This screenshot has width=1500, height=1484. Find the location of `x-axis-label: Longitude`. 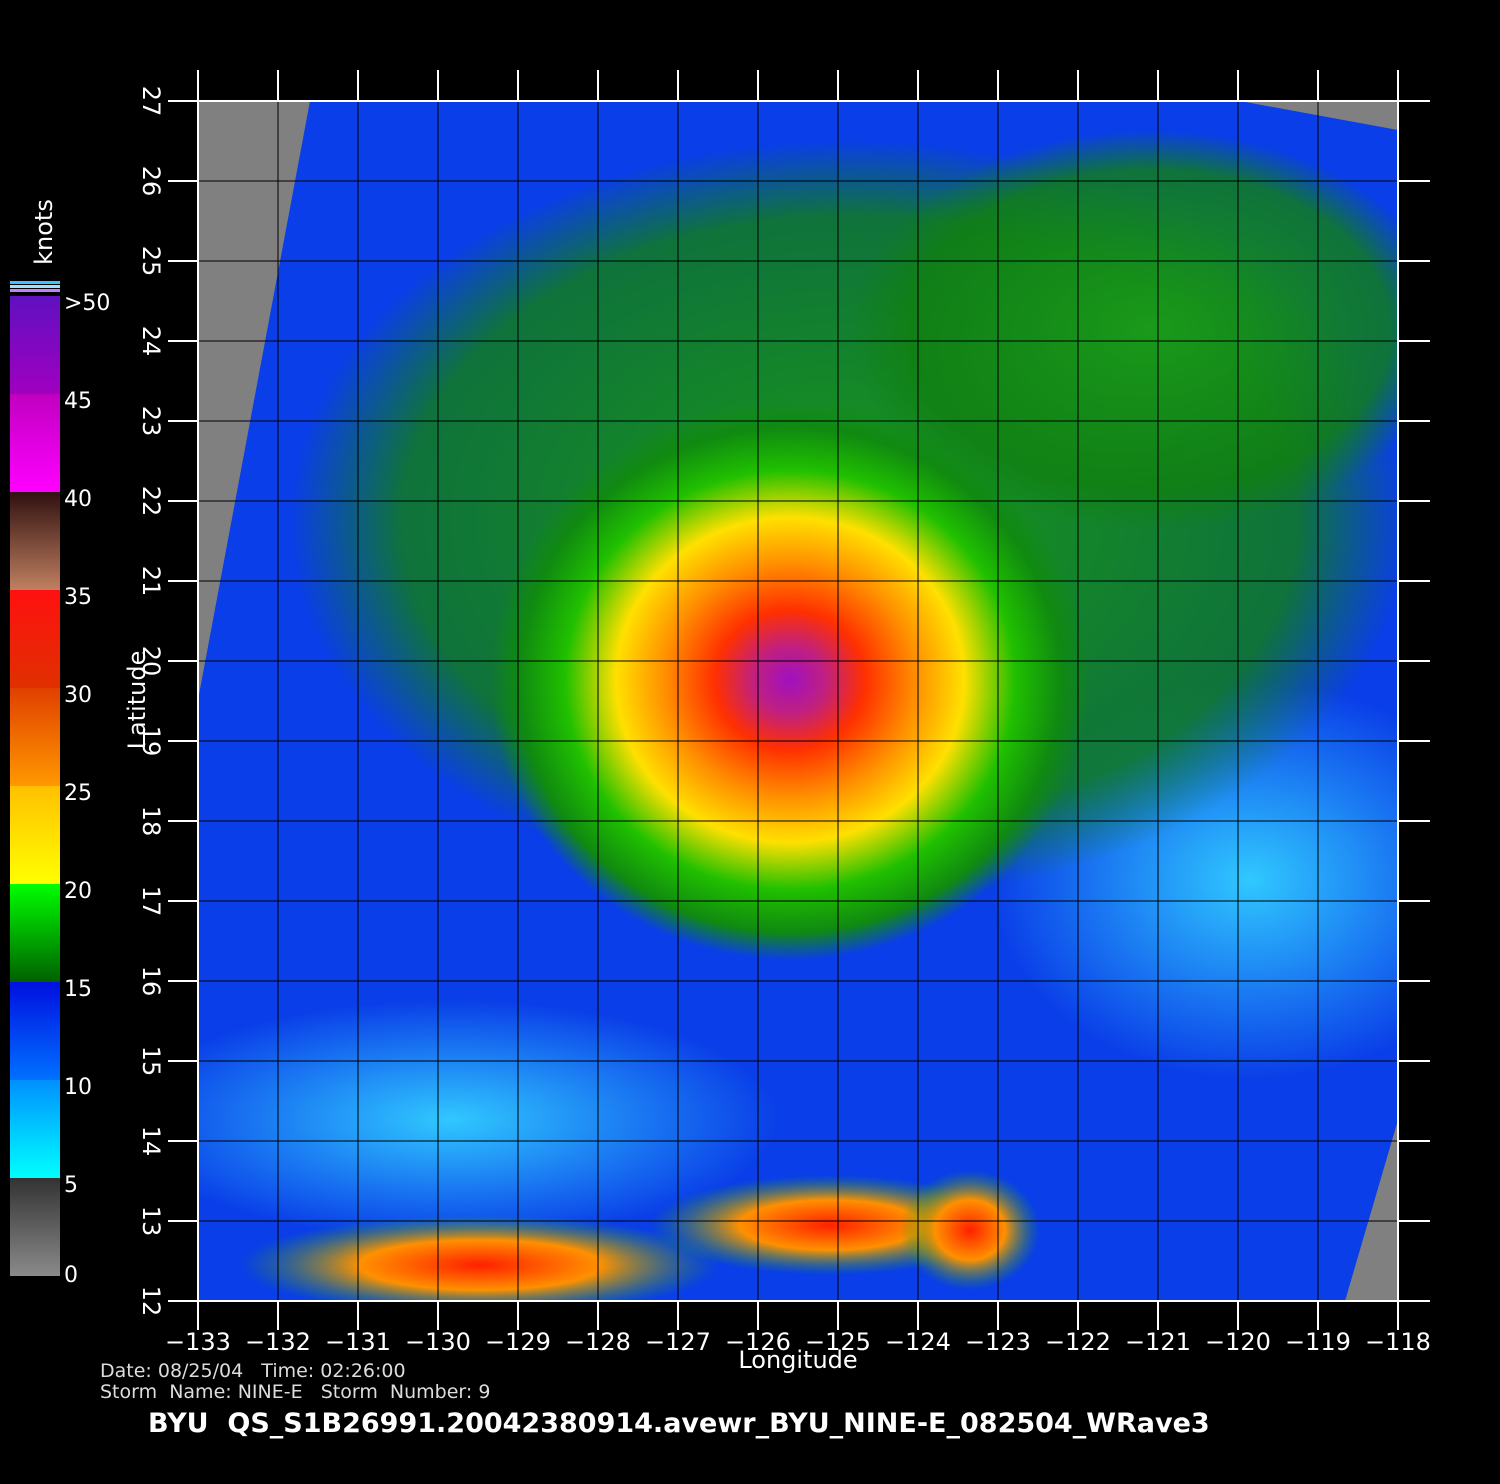

x-axis-label: Longitude is located at coordinates (797, 1360).